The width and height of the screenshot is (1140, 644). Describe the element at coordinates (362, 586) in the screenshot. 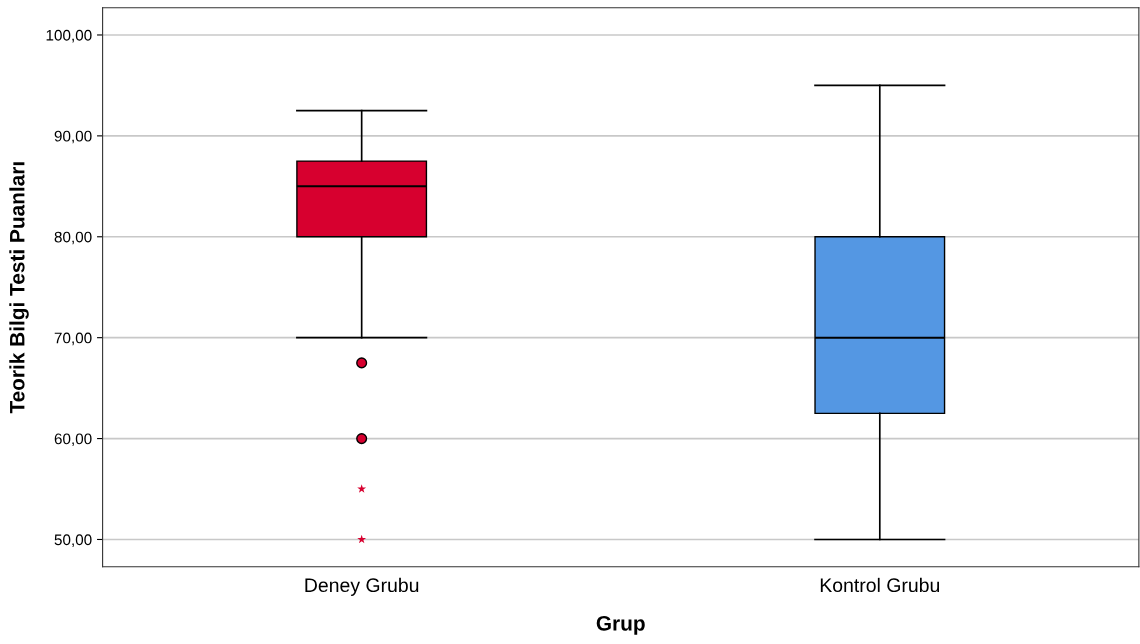

I see `x-tick-label: Deney Grubu` at that location.